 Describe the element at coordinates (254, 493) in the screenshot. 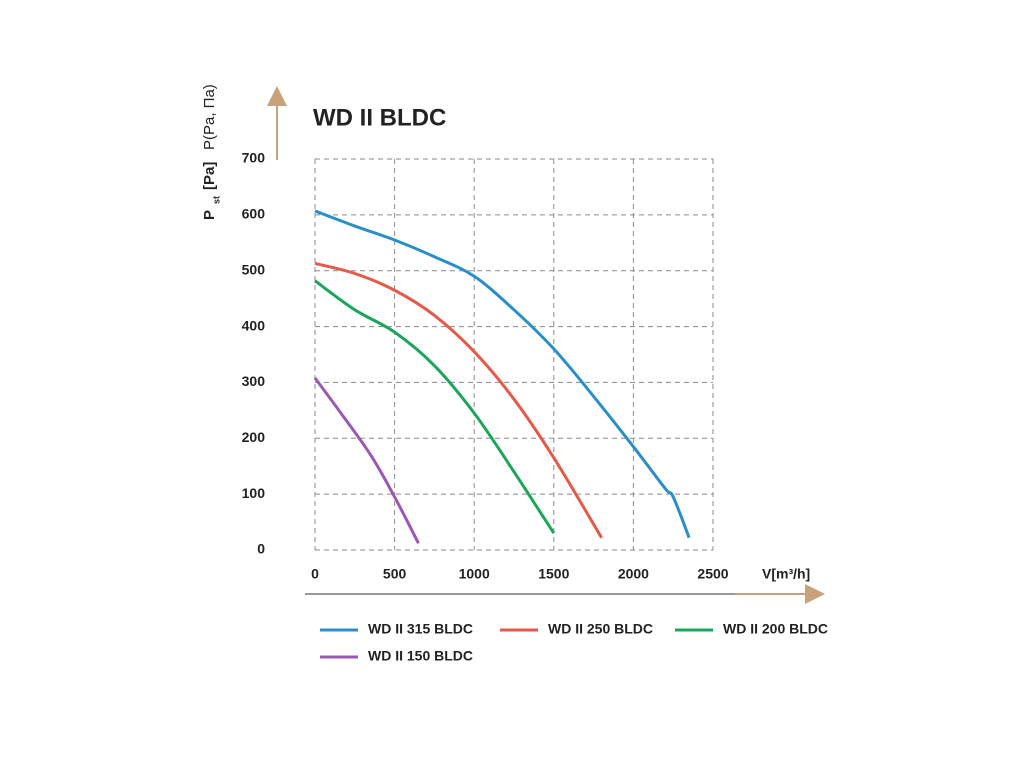

I see `y-tick-label: 100` at that location.